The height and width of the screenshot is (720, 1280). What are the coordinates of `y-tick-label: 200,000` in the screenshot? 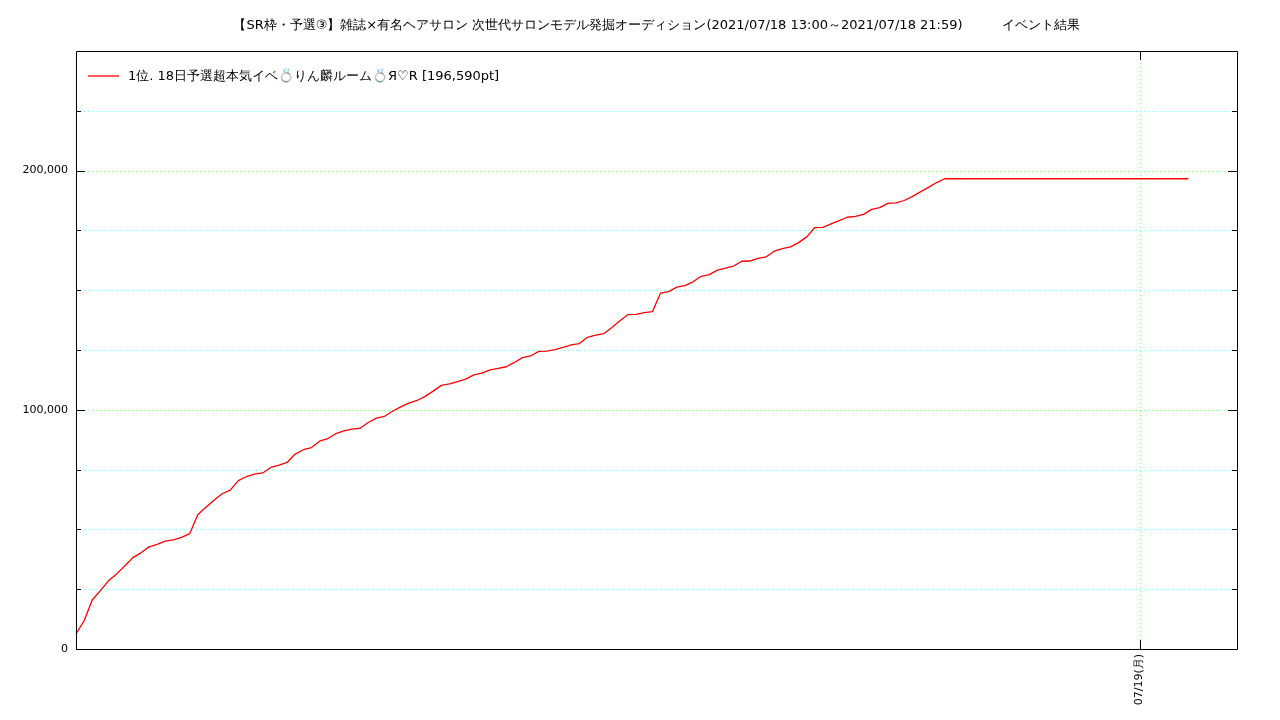 It's located at (45, 170).